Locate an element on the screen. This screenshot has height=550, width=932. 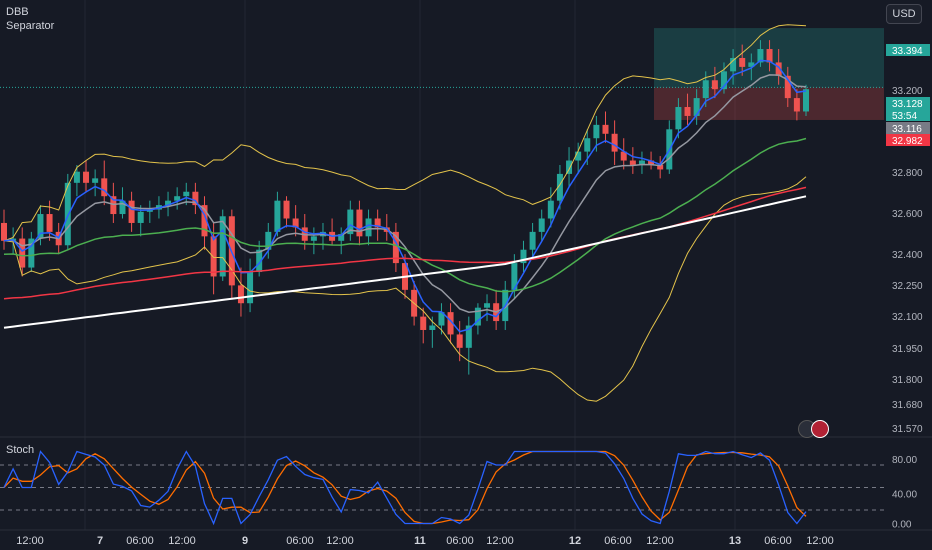
time-axis-label: 7 is located at coordinates (100, 541).